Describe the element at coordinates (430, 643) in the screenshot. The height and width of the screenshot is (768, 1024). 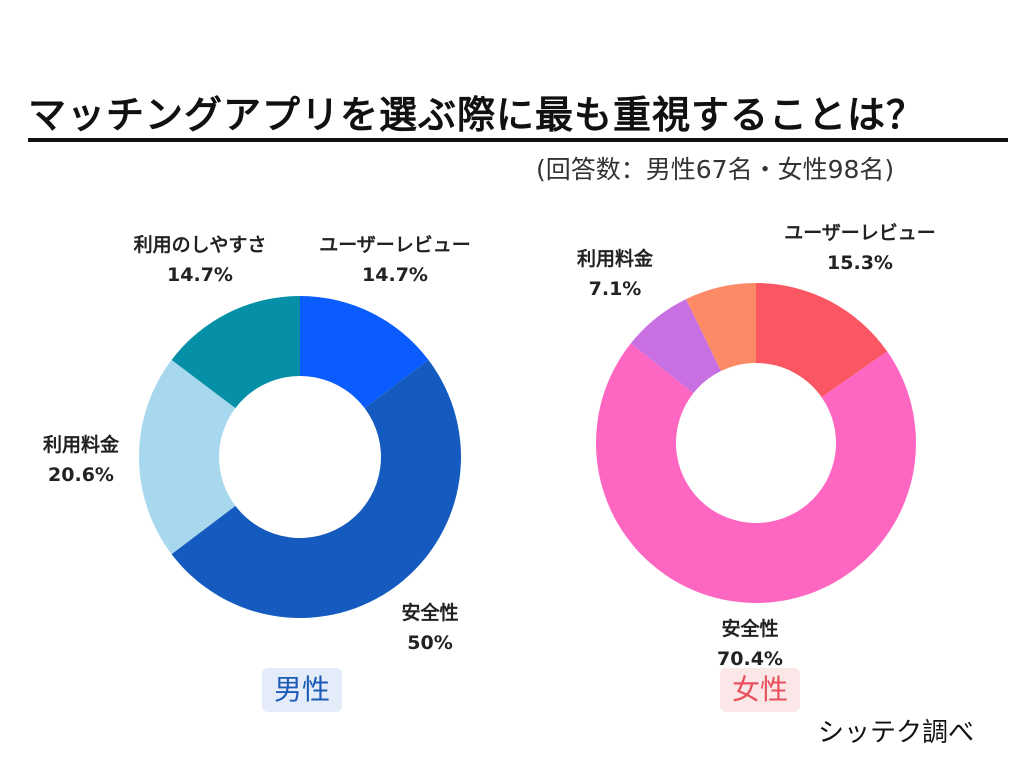
I see `male-label-safety-value: 50%` at that location.